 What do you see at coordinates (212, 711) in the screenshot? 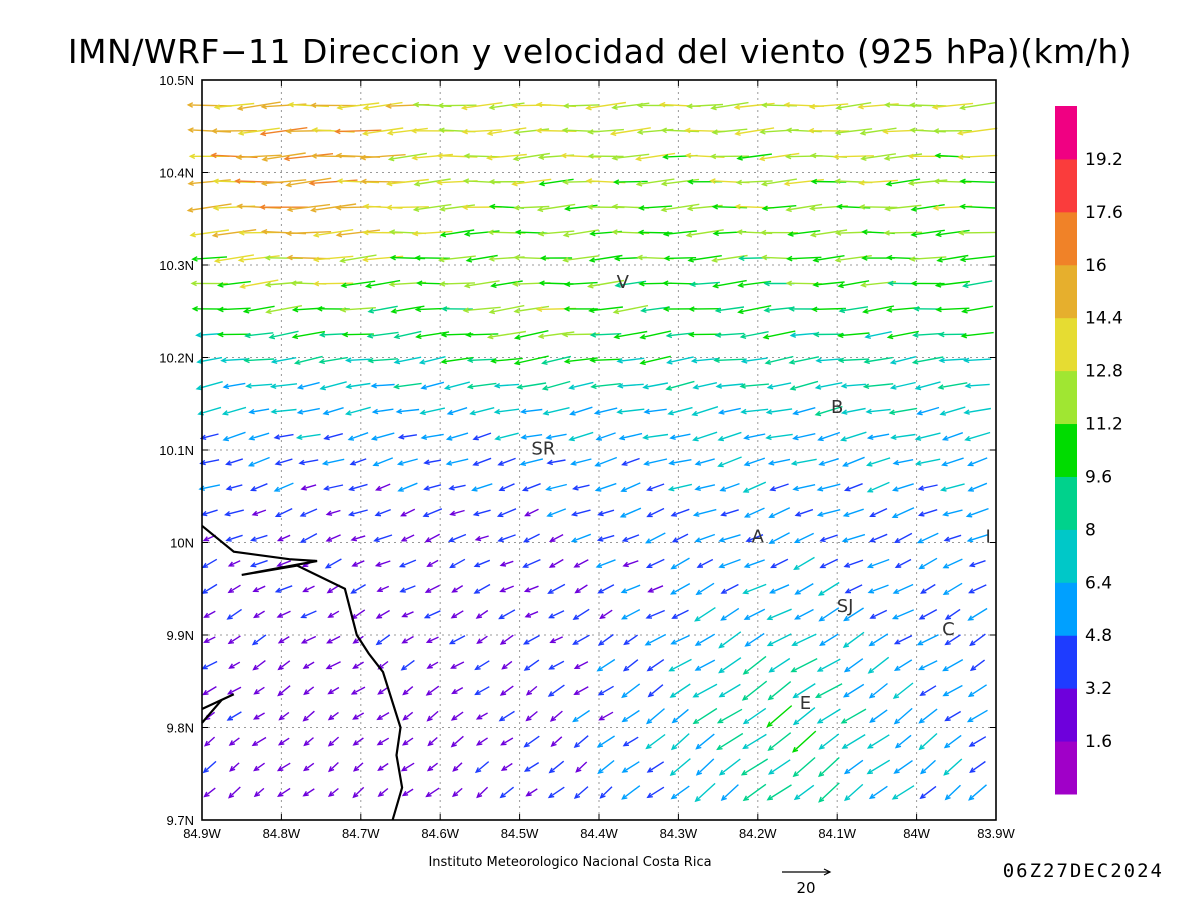
I see `coastline-segment` at bounding box center [212, 711].